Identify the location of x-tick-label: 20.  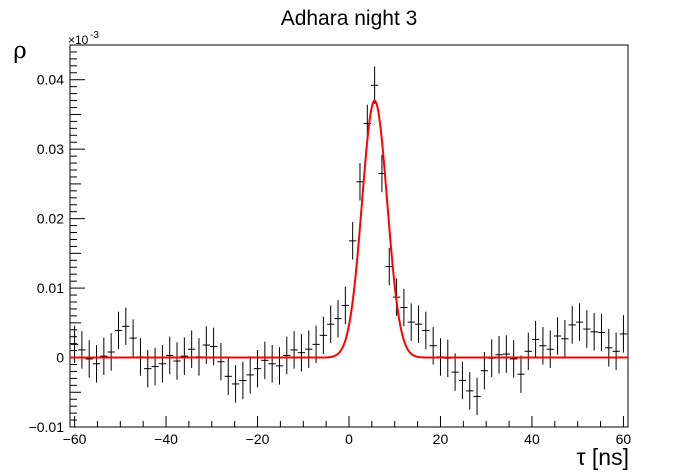
(441, 439).